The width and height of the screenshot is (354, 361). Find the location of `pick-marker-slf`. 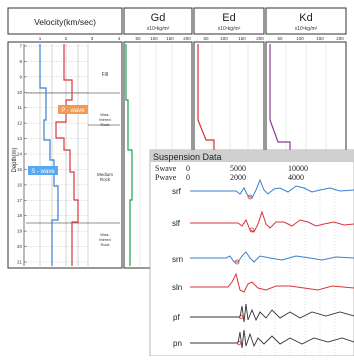

pick-marker-slf is located at coordinates (252, 230).